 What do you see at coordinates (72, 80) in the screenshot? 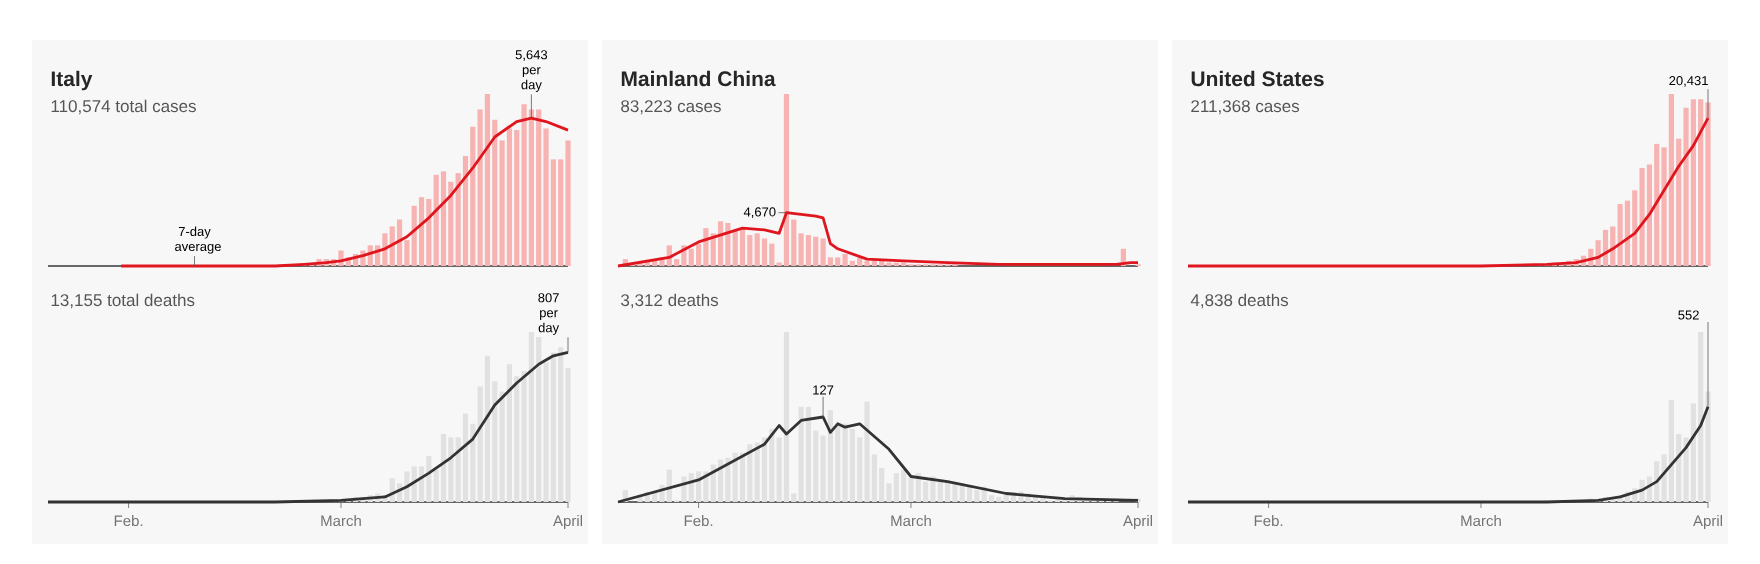
I see `chart-title: Italy` at bounding box center [72, 80].